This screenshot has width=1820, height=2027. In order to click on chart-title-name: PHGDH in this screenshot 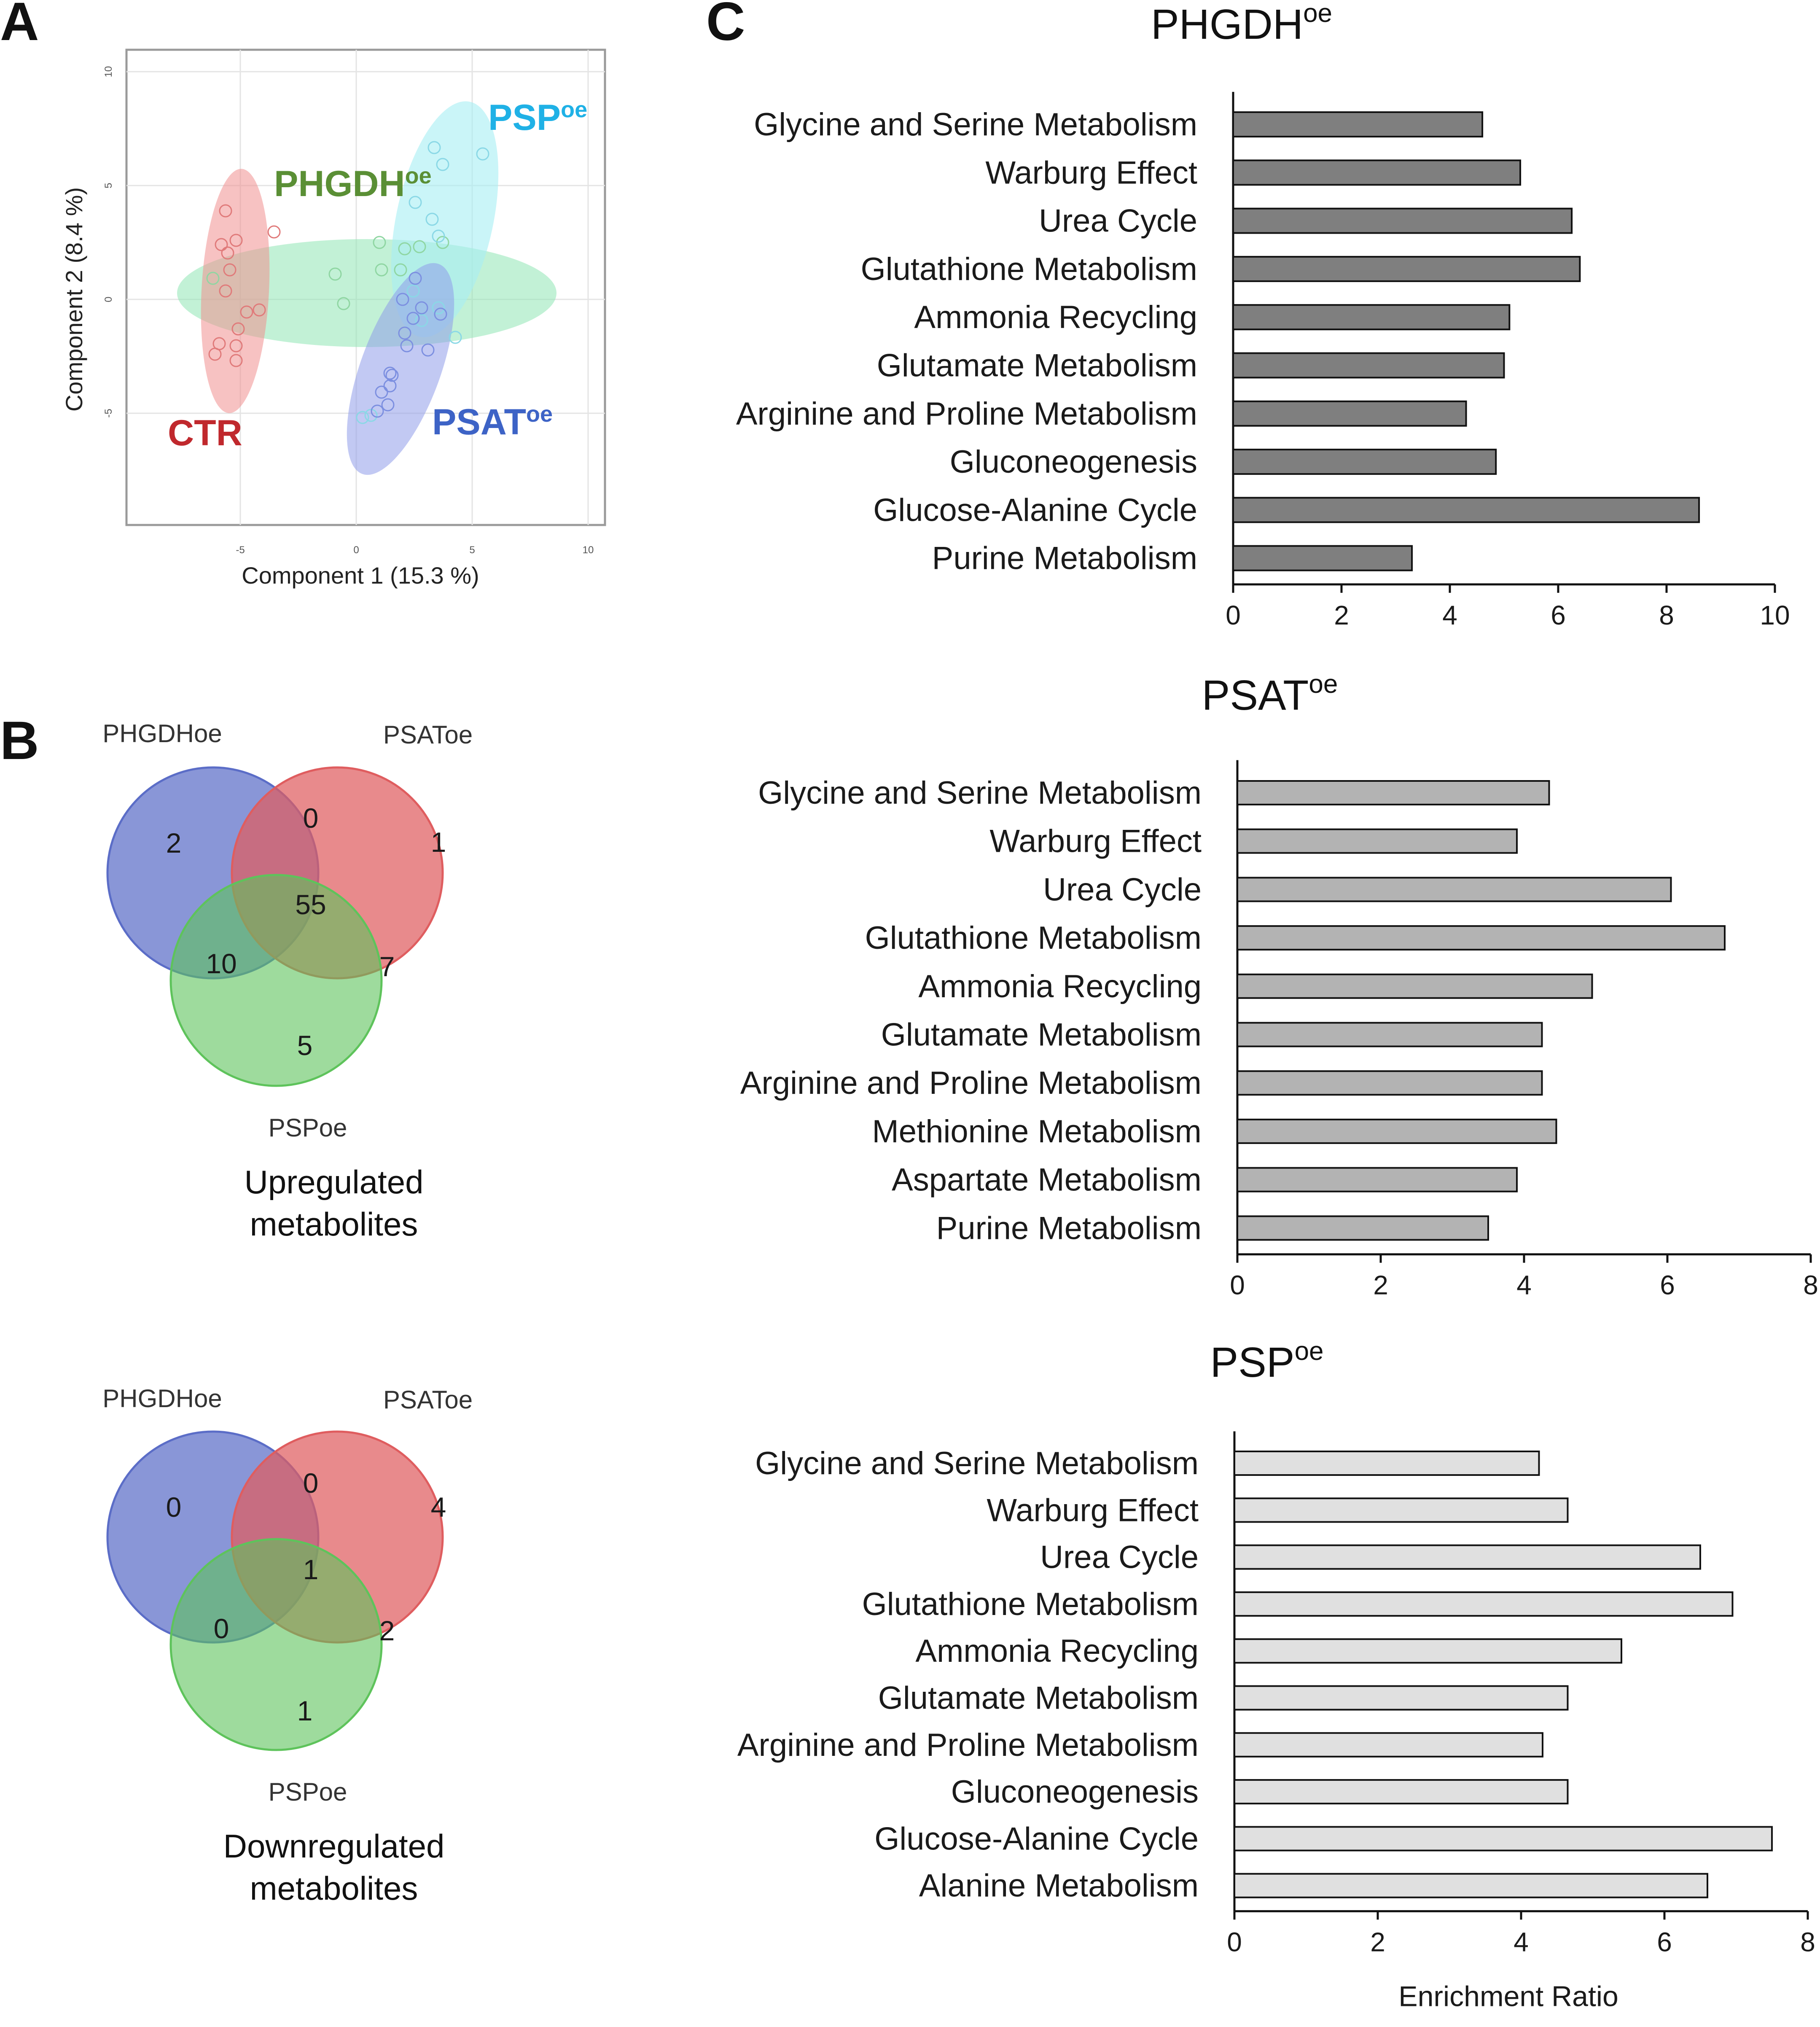, I will do `click(1227, 24)`.